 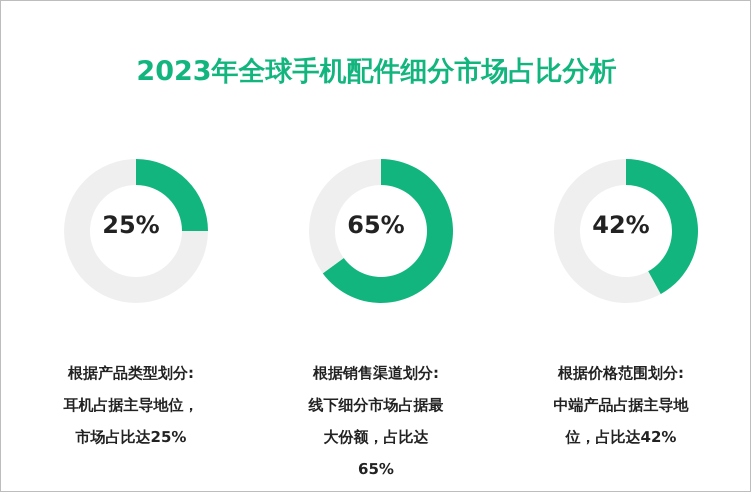 What do you see at coordinates (375, 437) in the screenshot?
I see `text: 线下细分市场占据最大份额，占比达65%` at bounding box center [375, 437].